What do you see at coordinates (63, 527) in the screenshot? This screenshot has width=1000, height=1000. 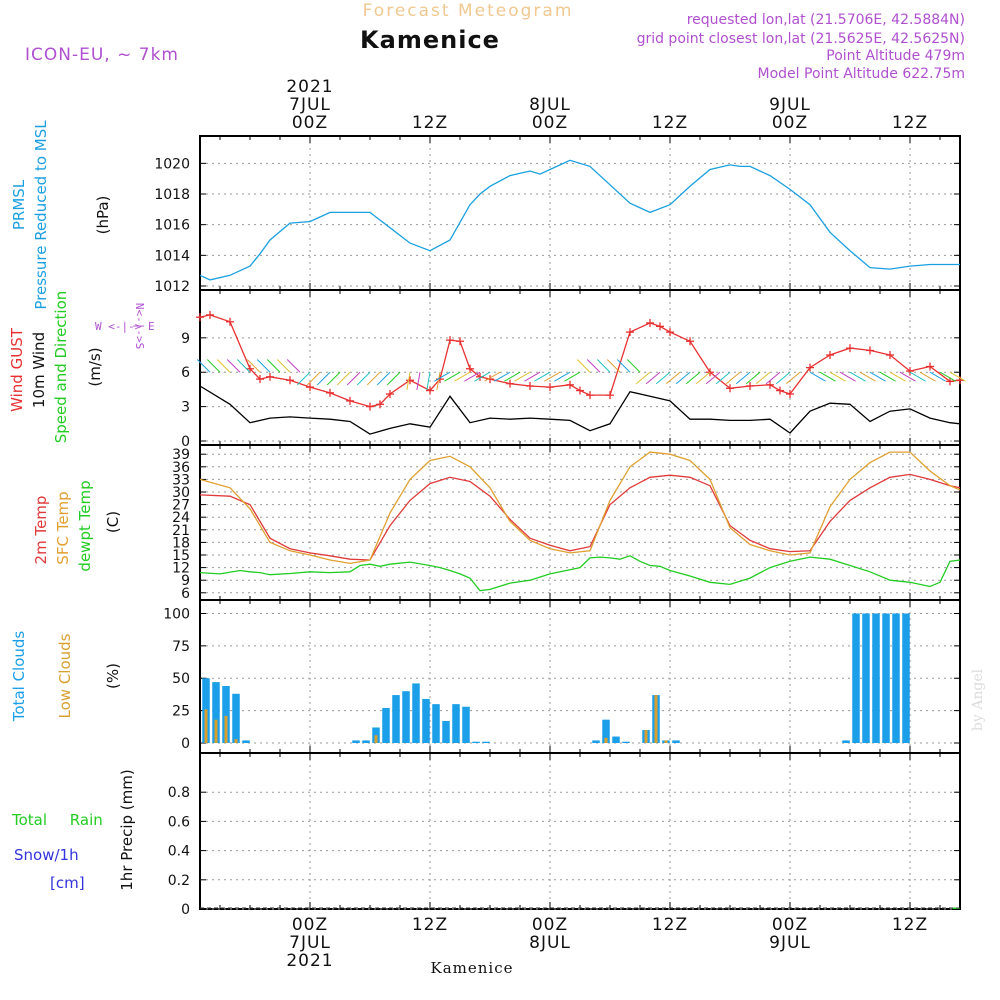 I see `temp-sfc-label: SFC Temp` at bounding box center [63, 527].